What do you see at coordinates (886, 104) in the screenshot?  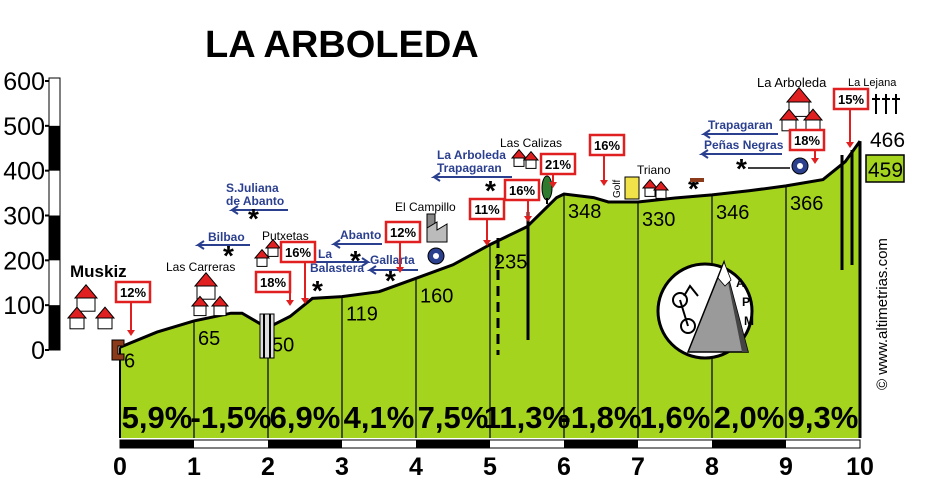 I see `cemetery-crosses-icon` at bounding box center [886, 104].